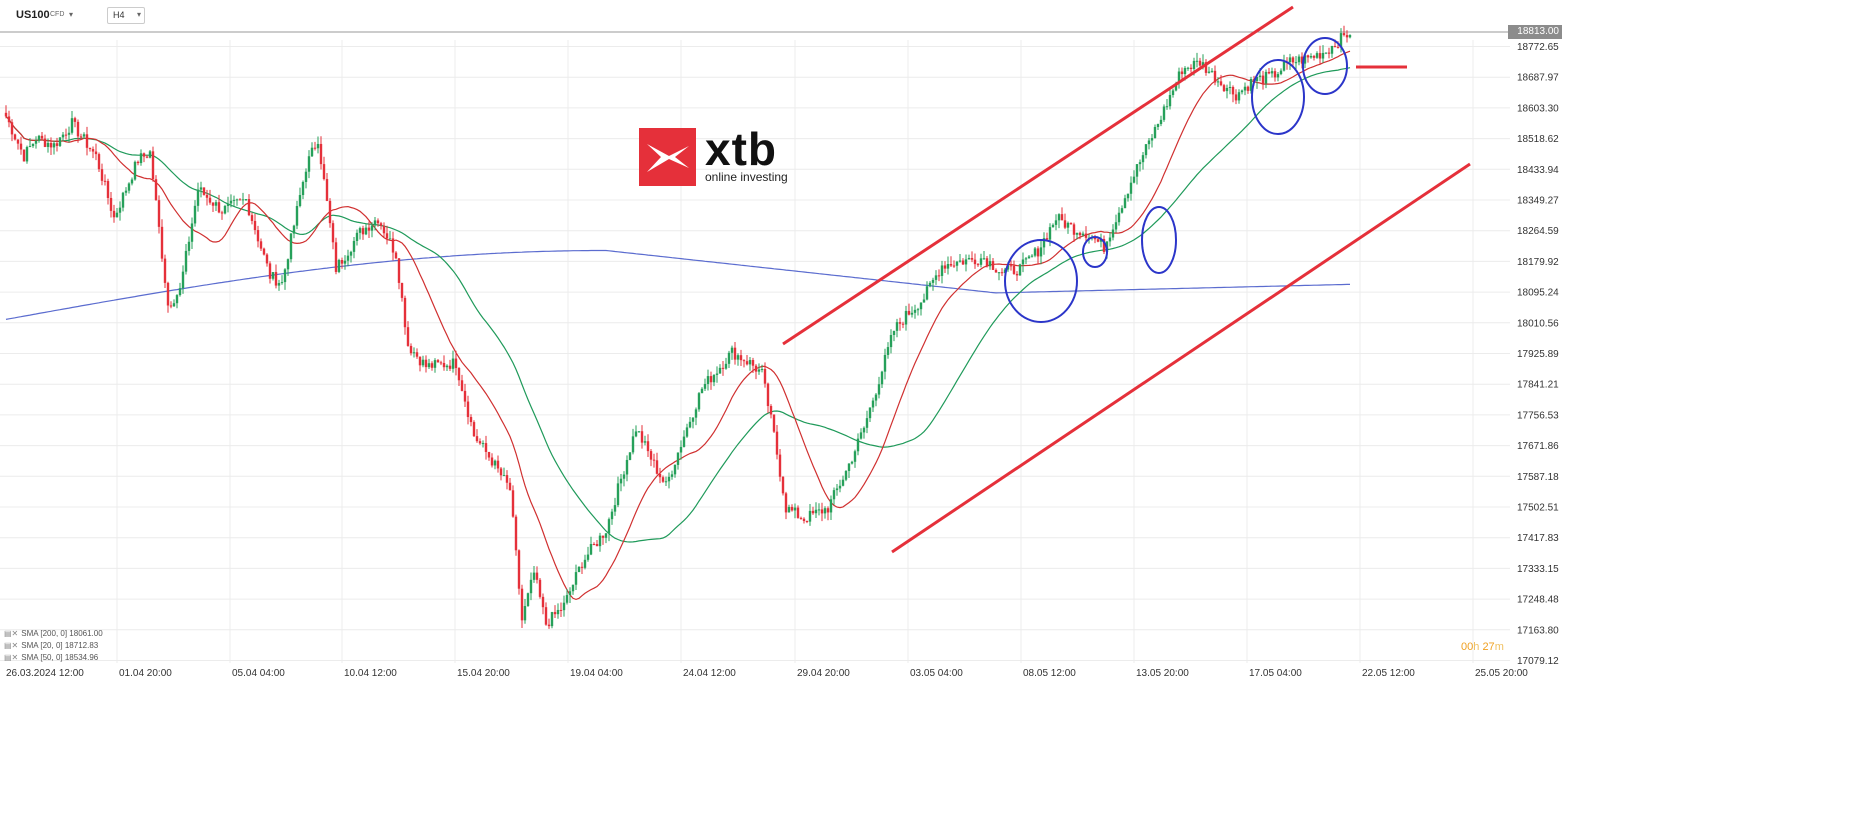  Describe the element at coordinates (126, 15) in the screenshot. I see `timeframe-select: H4 ▾` at that location.